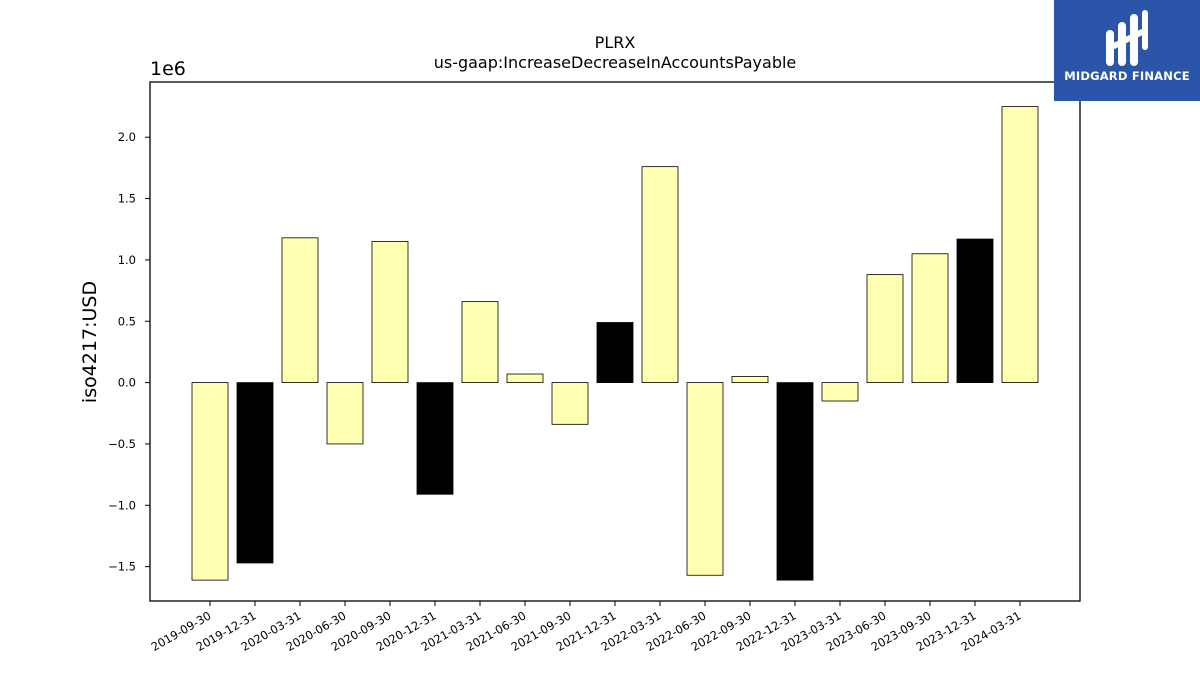 Image resolution: width=1200 pixels, height=675 pixels. I want to click on logo-text: MIDGARD FINANCE, so click(1127, 76).